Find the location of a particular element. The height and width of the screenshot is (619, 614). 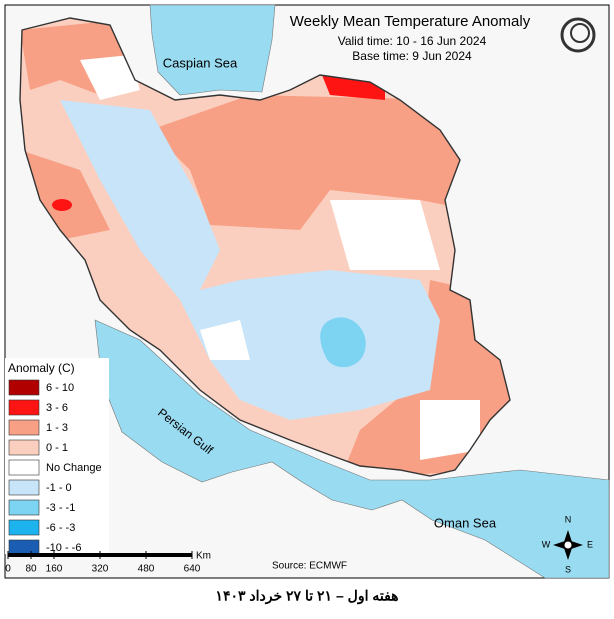

compass: N E S W is located at coordinates (567, 544).